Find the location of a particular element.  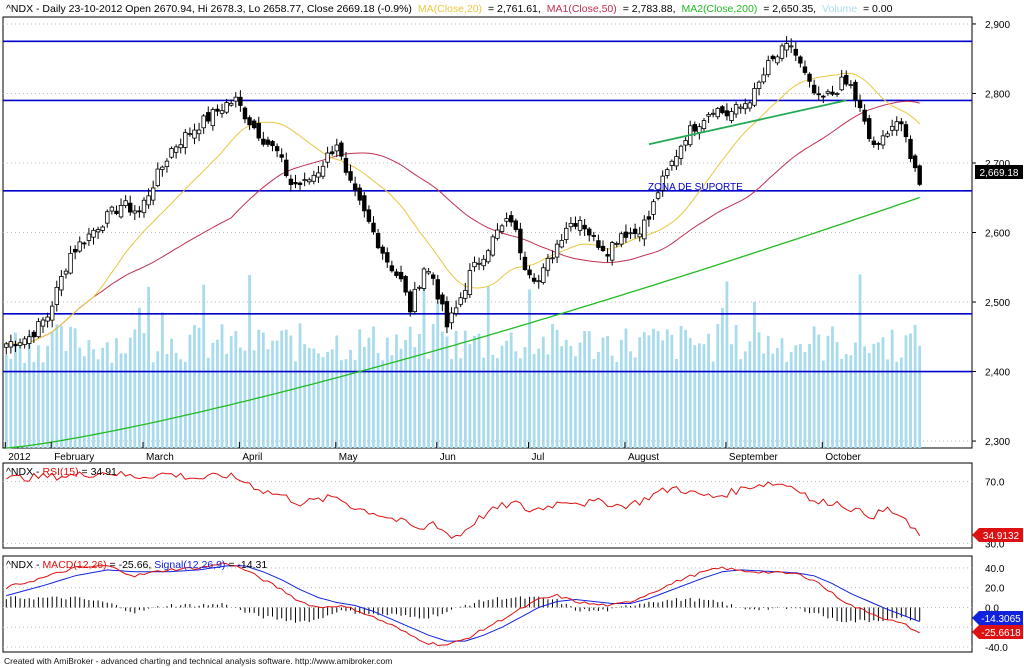

ma20-value: = 2,761.61, is located at coordinates (514, 9).